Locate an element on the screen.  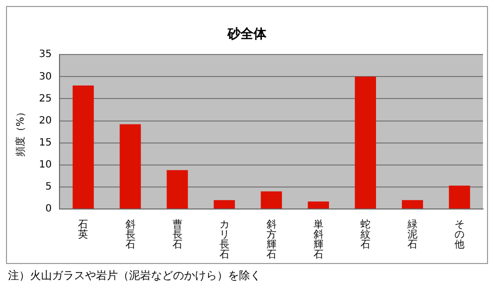
x-tick-label: 蛇紋石 is located at coordinates (365, 234).